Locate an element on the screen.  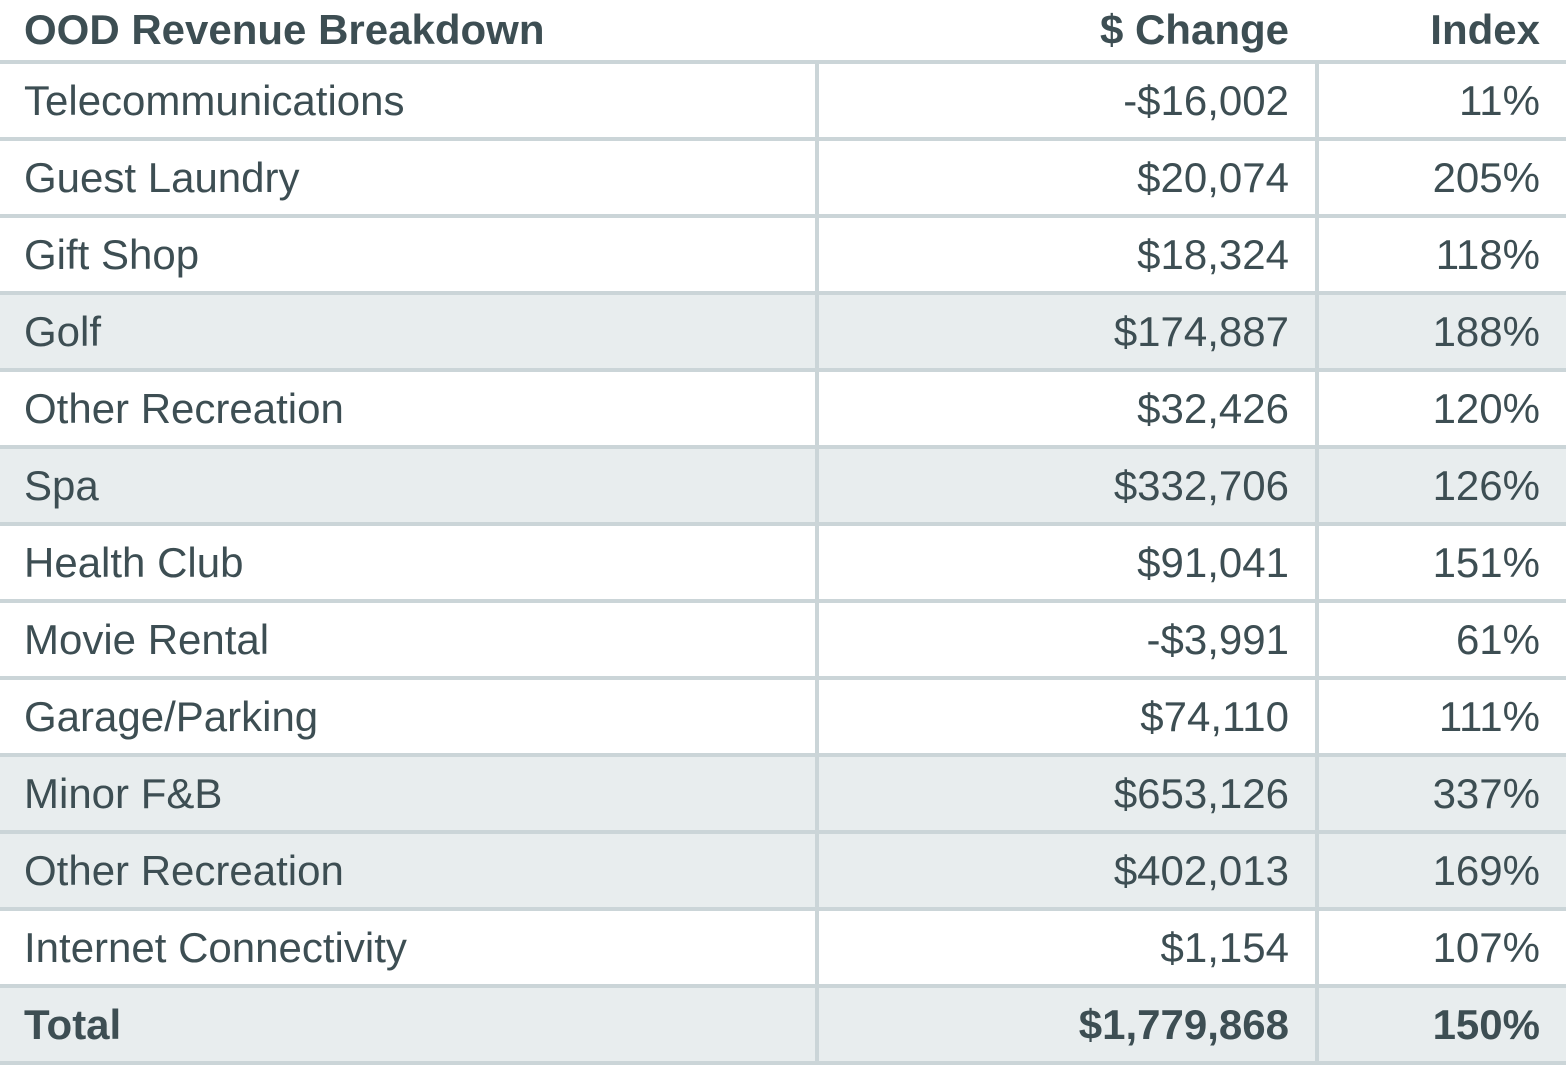
cell-dollar-change: $74,110 is located at coordinates (1065, 718).